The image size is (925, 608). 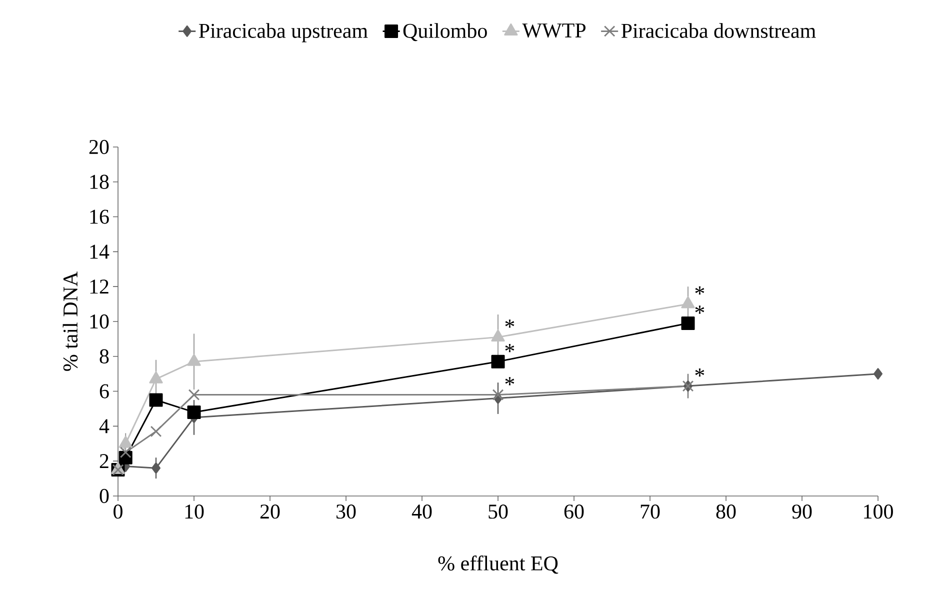 What do you see at coordinates (283, 32) in the screenshot?
I see `legend-label: Piracicaba upstream` at bounding box center [283, 32].